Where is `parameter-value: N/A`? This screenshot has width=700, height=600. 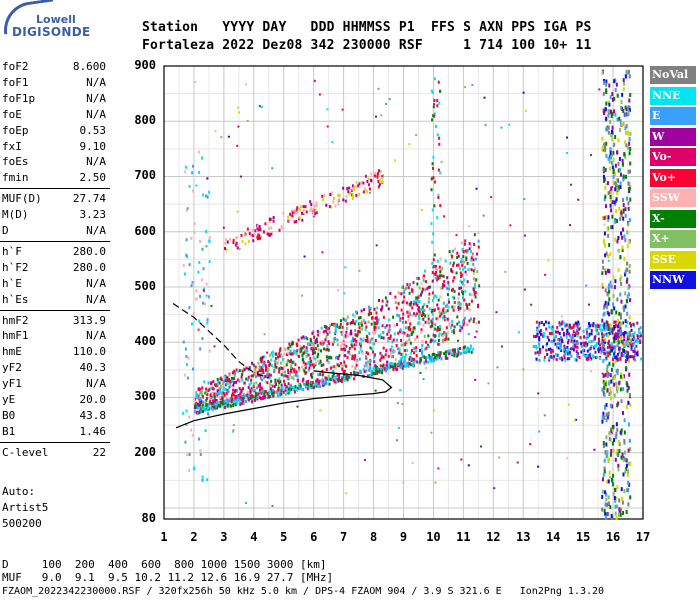 parameter-value: N/A is located at coordinates (96, 230).